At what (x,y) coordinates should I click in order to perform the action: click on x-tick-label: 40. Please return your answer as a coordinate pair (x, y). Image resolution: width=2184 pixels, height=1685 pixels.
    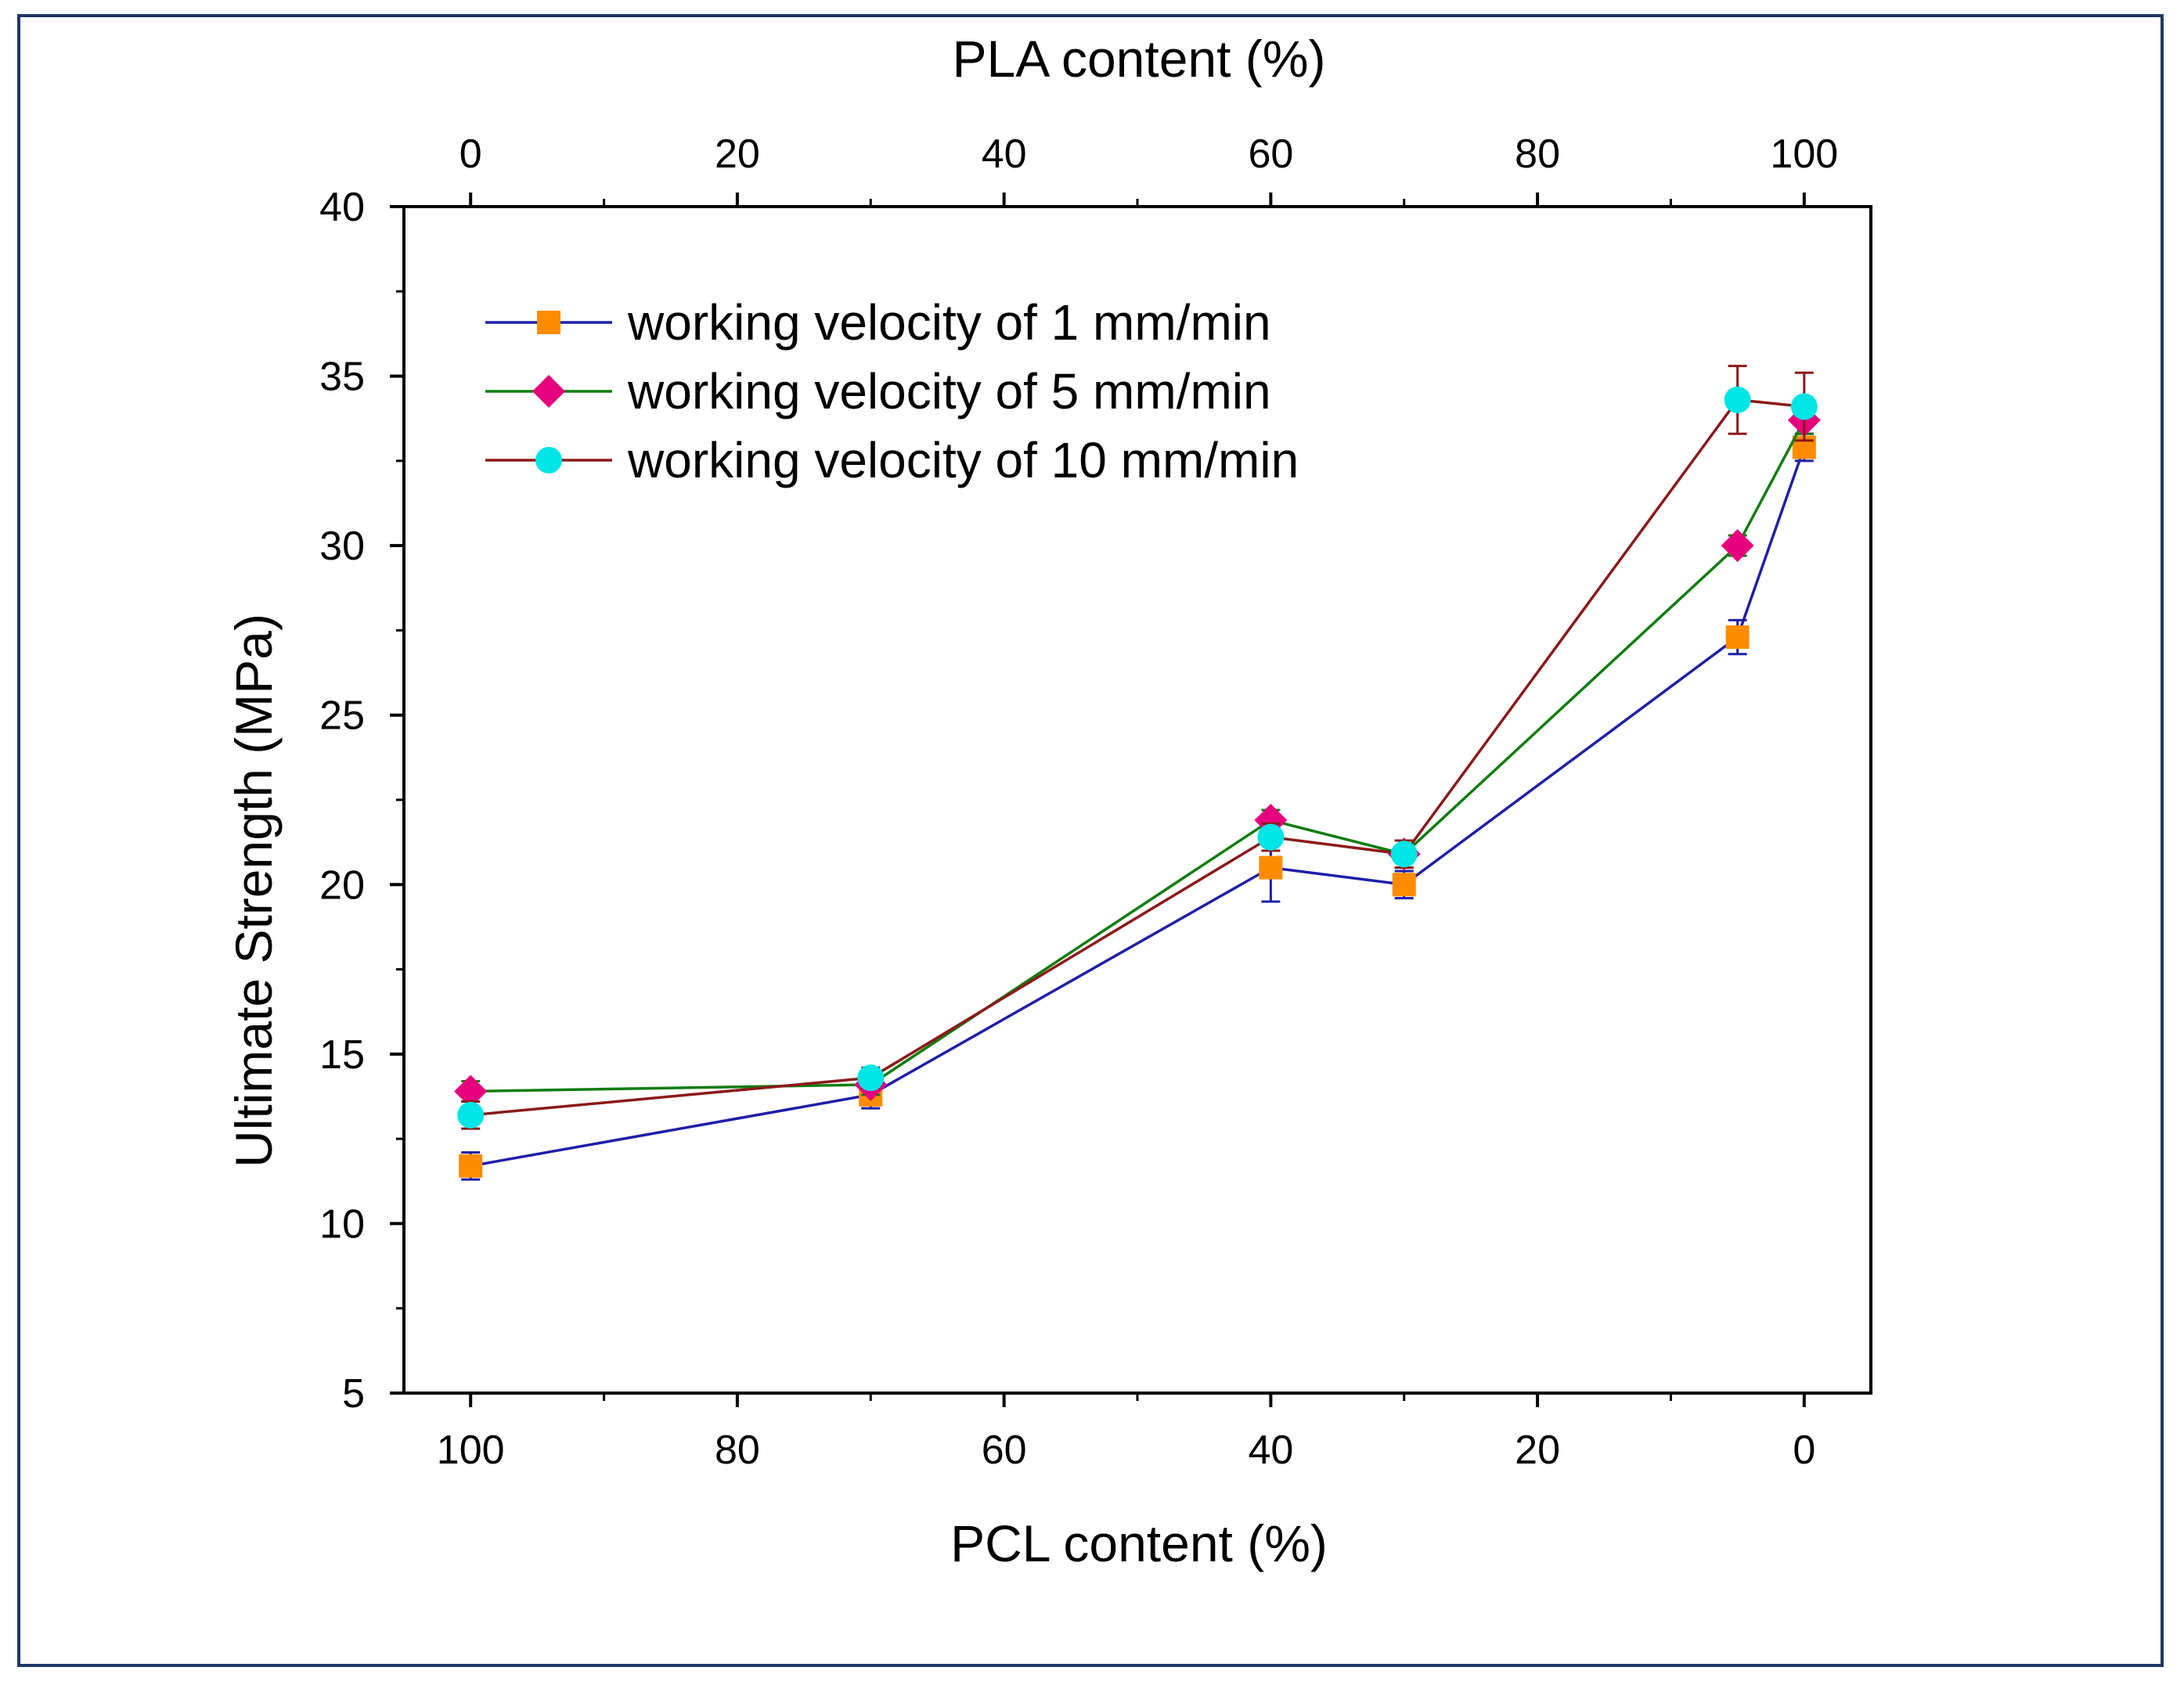
    Looking at the image, I should click on (1270, 1450).